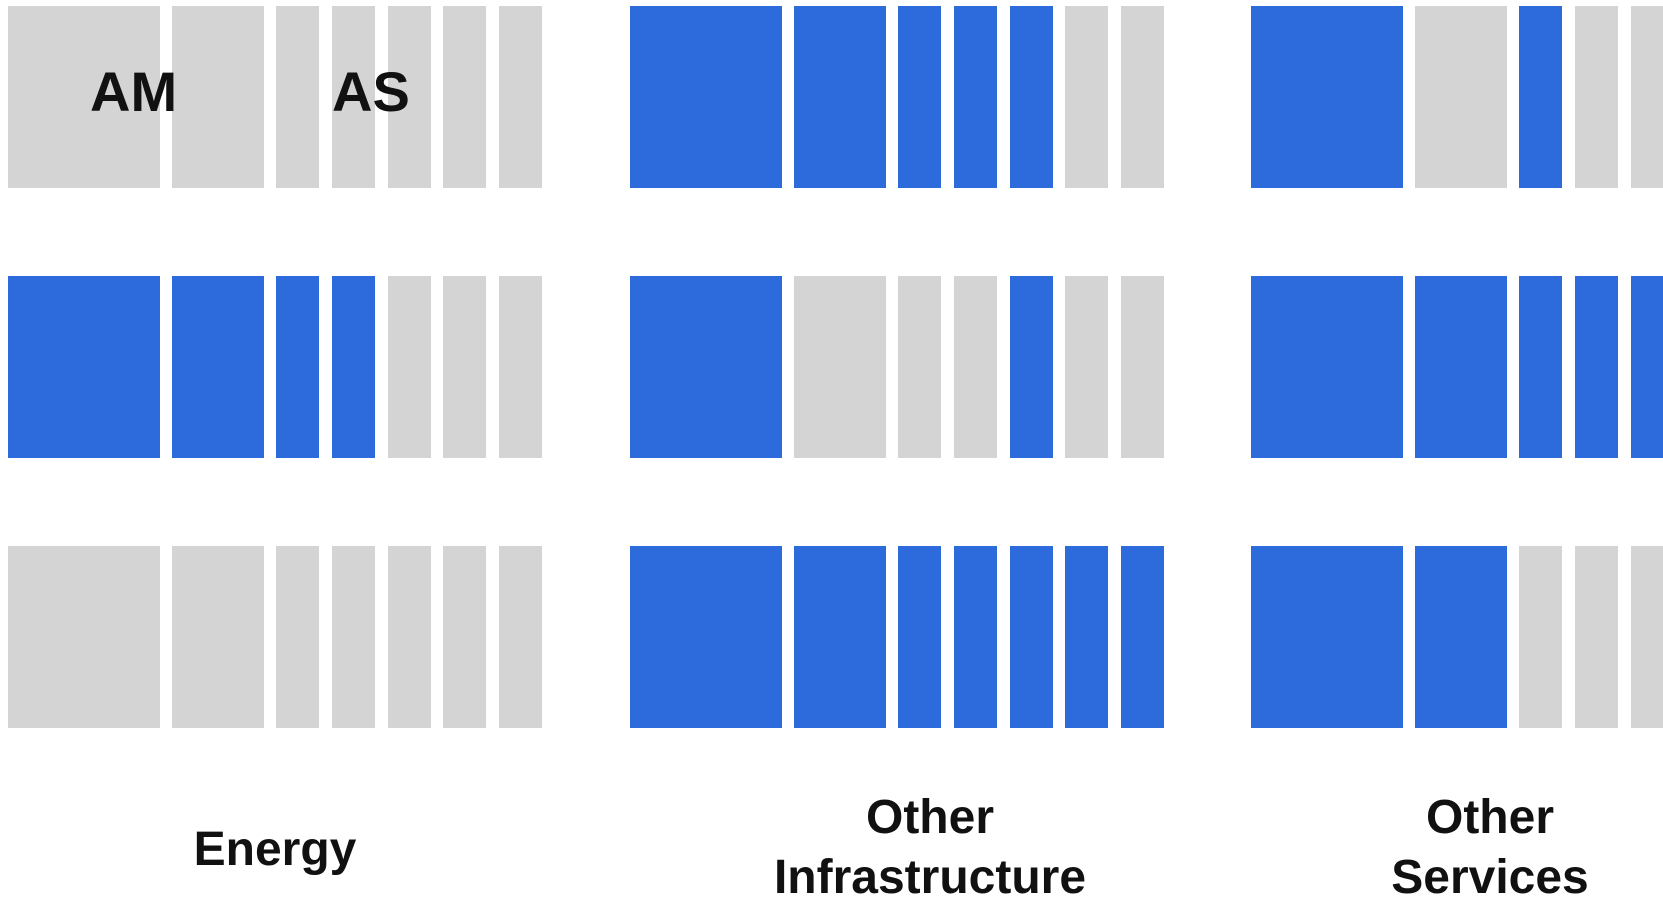 The height and width of the screenshot is (908, 1663). What do you see at coordinates (218, 367) in the screenshot?
I see `grid-cell-p1-r2-c2` at bounding box center [218, 367].